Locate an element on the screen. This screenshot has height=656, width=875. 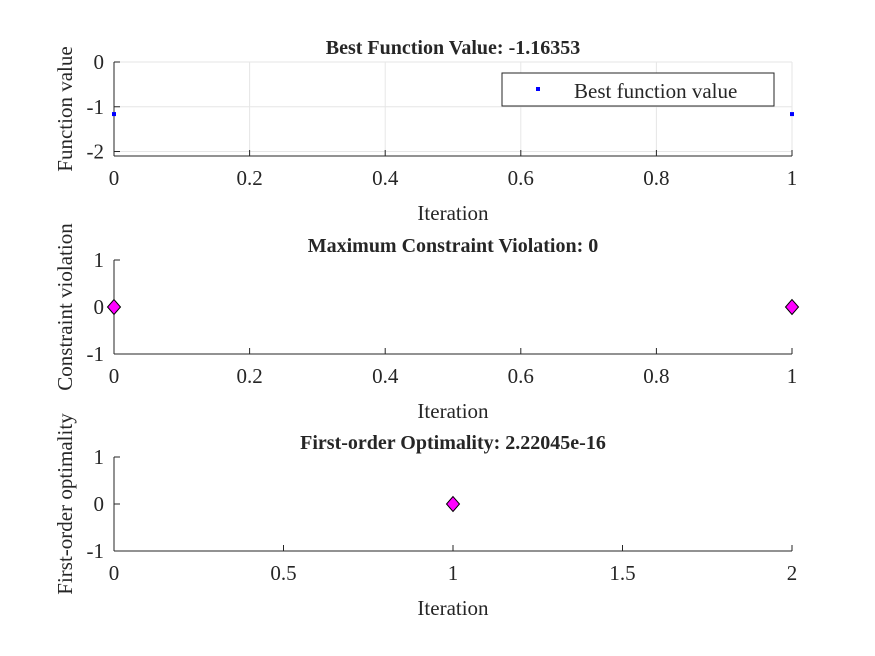
legend-marker is located at coordinates (538, 89).